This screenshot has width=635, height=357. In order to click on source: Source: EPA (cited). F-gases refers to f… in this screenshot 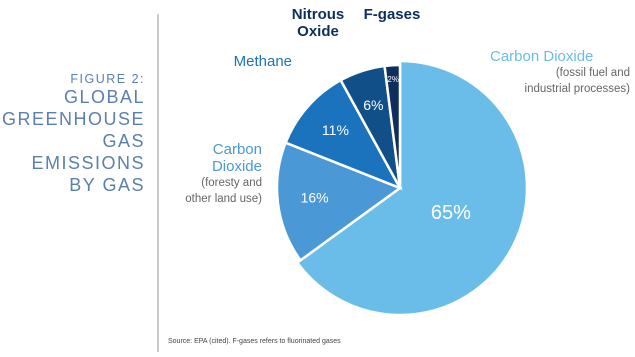, I will do `click(254, 341)`.